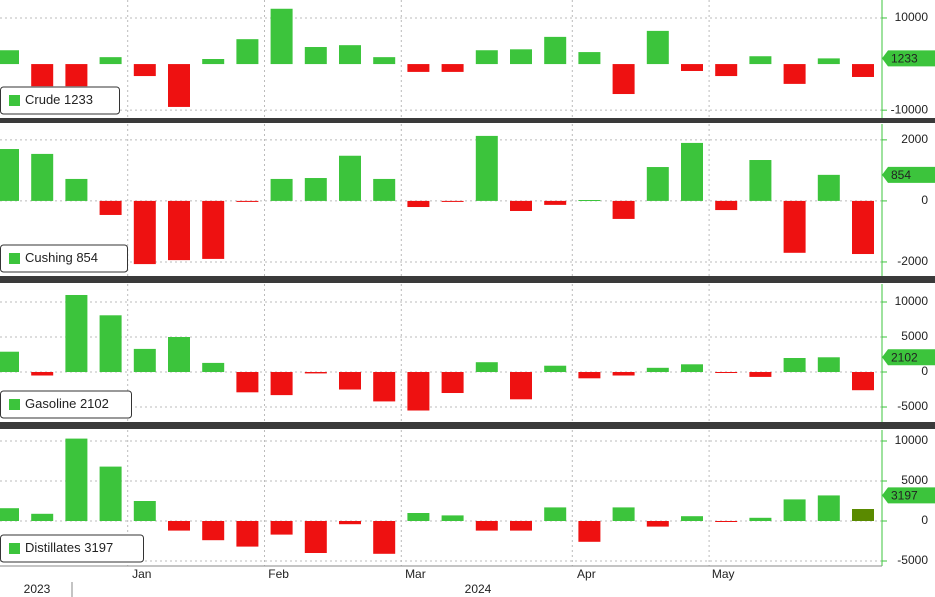  What do you see at coordinates (904, 496) in the screenshot?
I see `value-tag-label: 3197` at bounding box center [904, 496].